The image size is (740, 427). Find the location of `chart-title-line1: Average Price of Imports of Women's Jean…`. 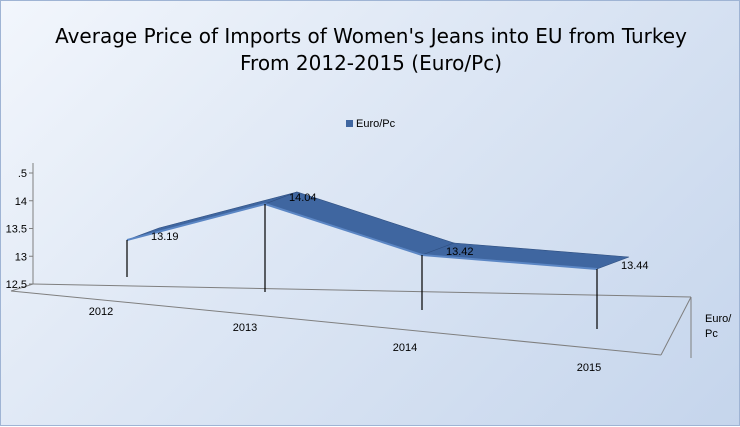

chart-title-line1: Average Price of Imports of Women's Jean… is located at coordinates (371, 36).